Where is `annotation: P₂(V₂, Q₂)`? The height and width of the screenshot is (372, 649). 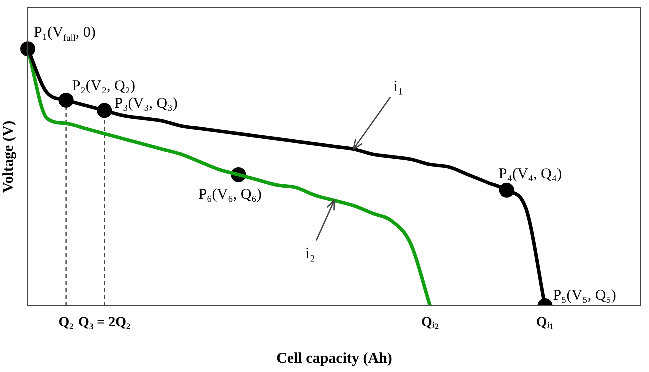 annotation: P₂(V₂, Q₂) is located at coordinates (104, 86).